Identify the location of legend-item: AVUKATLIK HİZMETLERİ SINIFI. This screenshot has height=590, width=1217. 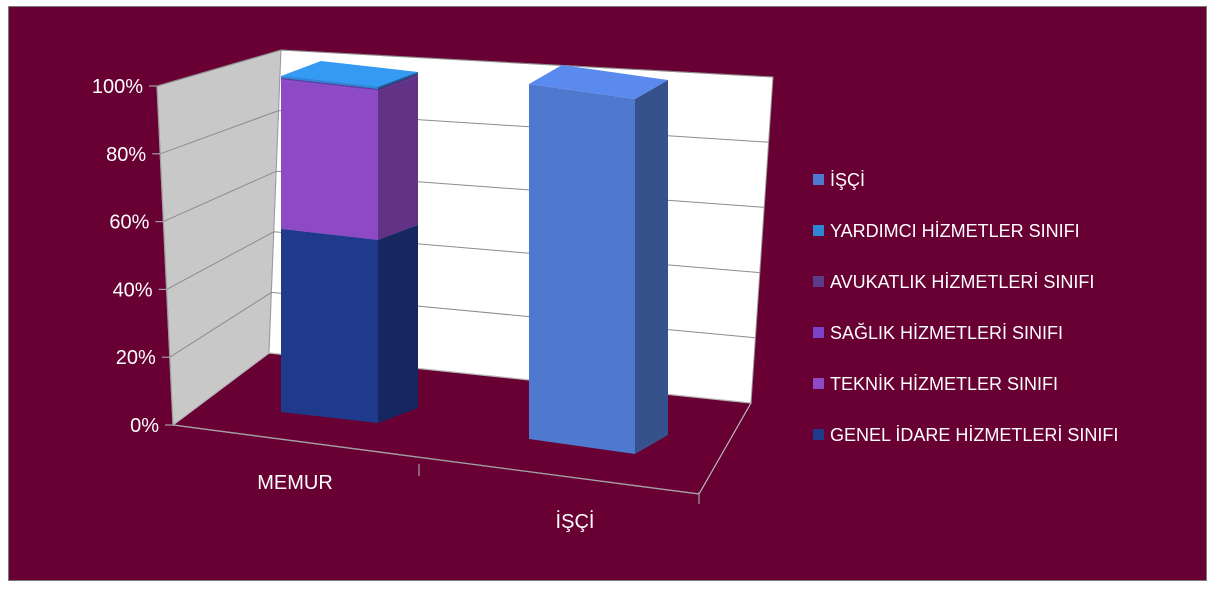
(953, 282).